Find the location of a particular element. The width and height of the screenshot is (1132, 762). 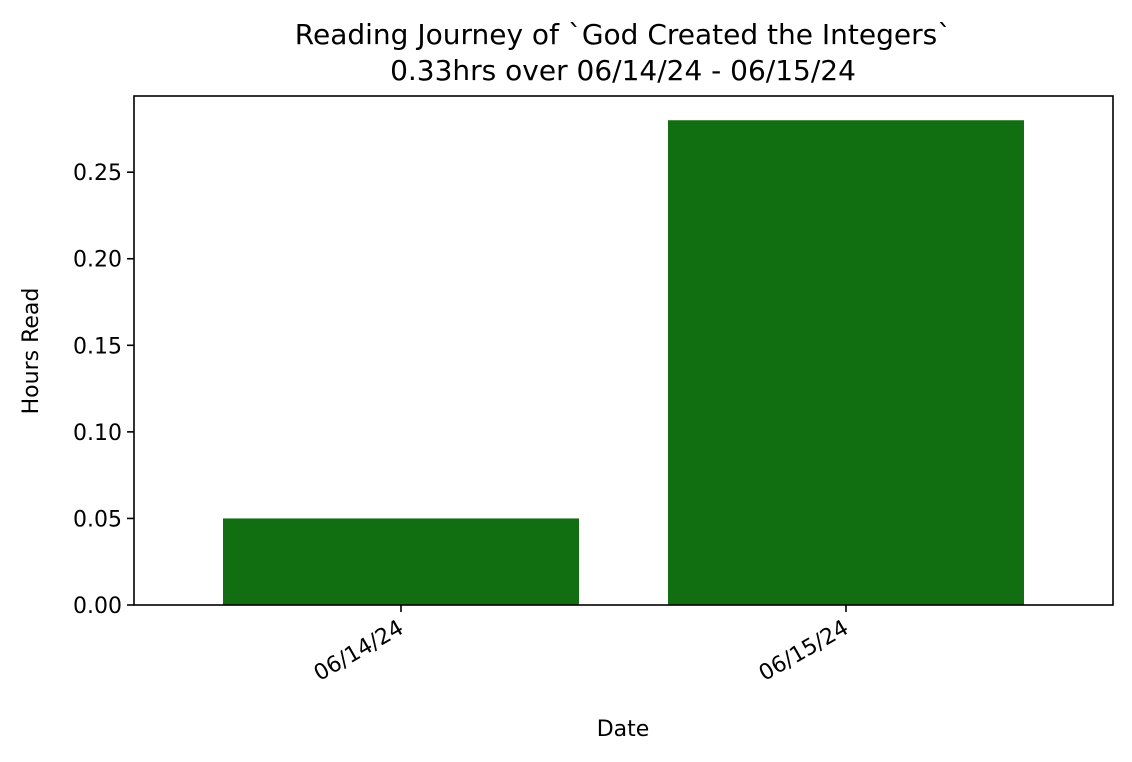

y-axis-label: Hours Read is located at coordinates (31, 351).